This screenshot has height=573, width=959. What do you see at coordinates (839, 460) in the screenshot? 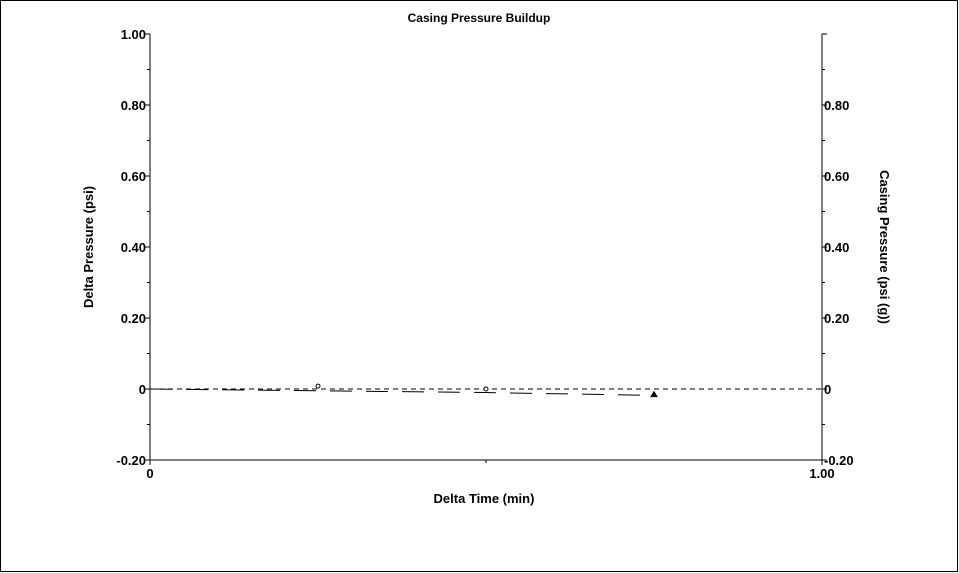
I see `y2-tick-label: -0.20` at bounding box center [839, 460].